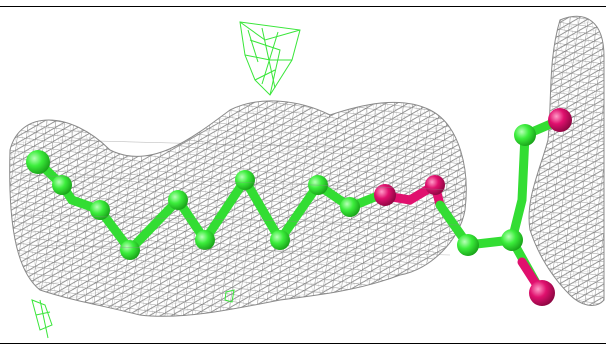  Describe the element at coordinates (42, 319) in the screenshot. I see `density-mesh-green-corner` at that location.